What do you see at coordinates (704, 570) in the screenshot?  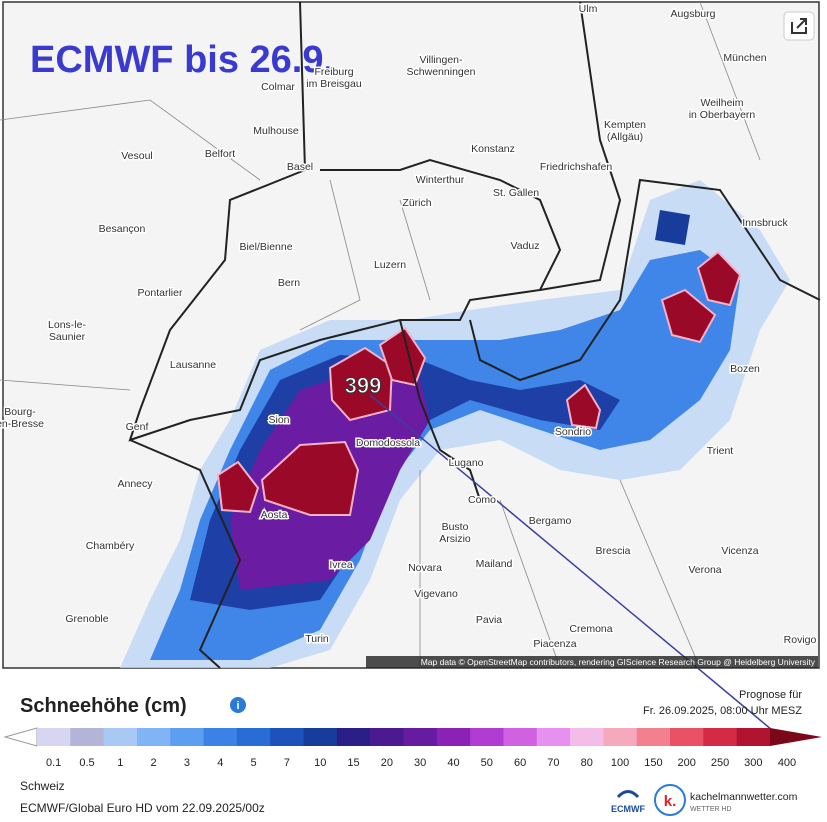 I see `city-label: Verona` at bounding box center [704, 570].